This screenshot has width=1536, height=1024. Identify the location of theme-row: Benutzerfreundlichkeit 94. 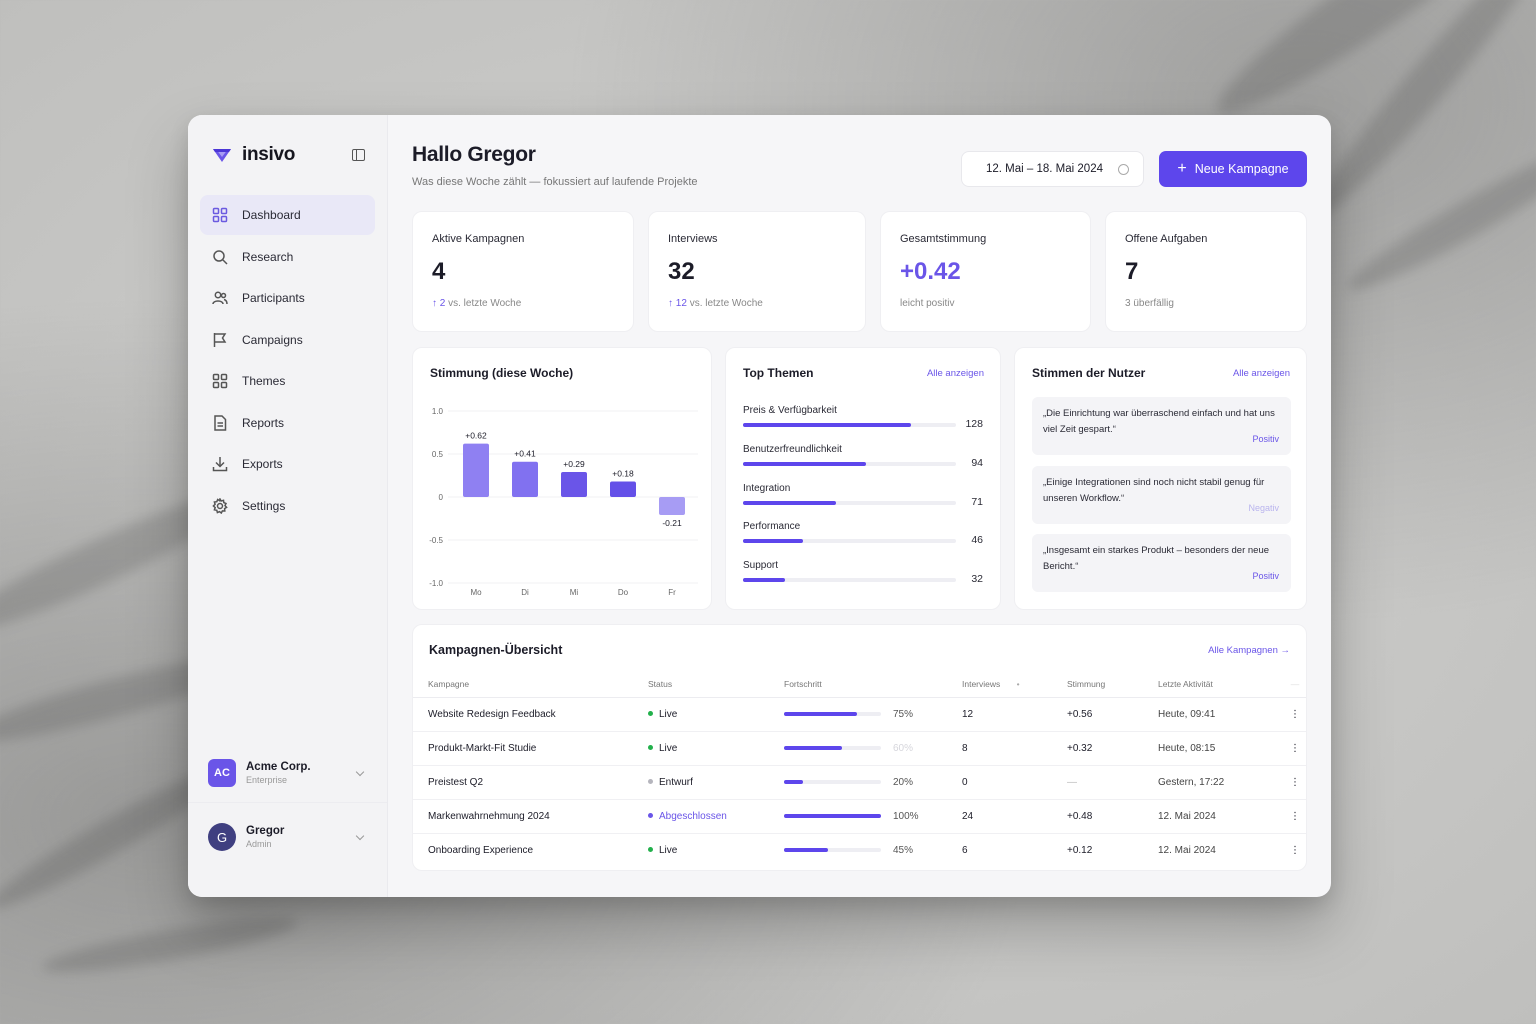
(863, 456).